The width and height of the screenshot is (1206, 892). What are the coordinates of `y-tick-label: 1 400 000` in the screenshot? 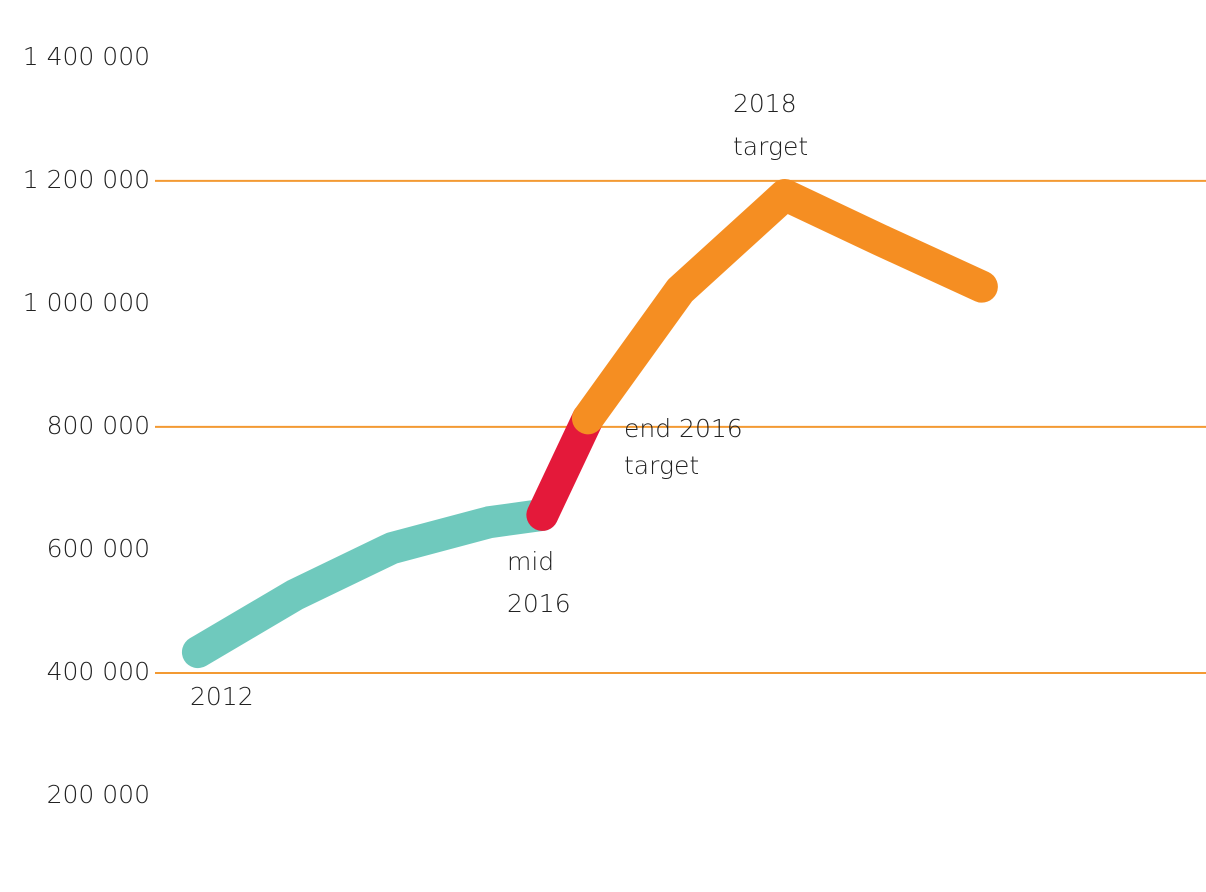 It's located at (86, 56).